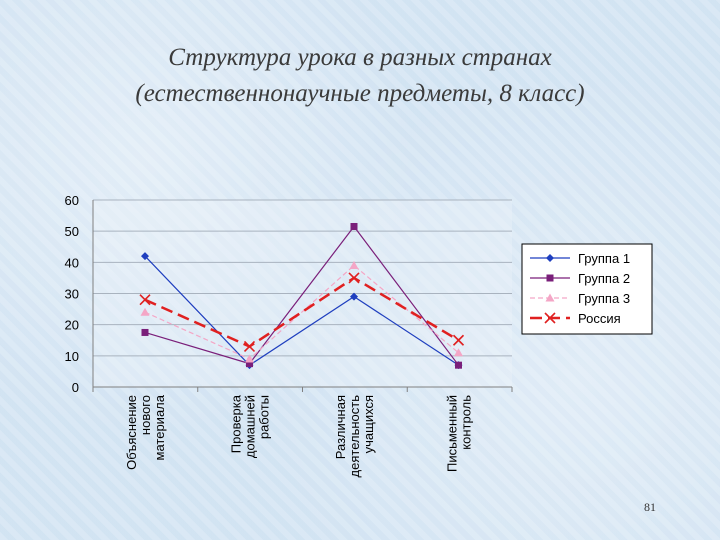  I want to click on y-tick-label-20: 20, so click(72, 325).